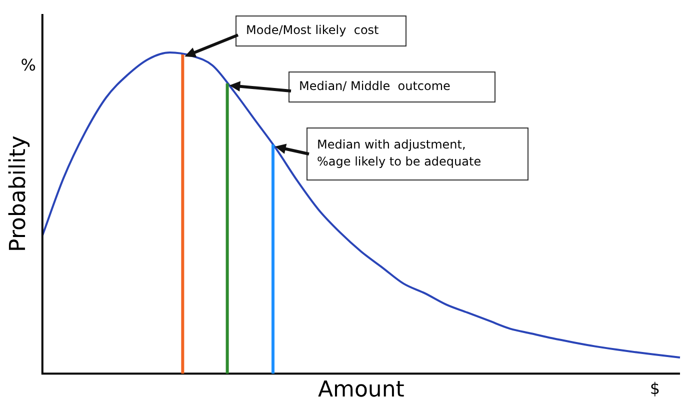 This screenshot has height=408, width=694. Describe the element at coordinates (399, 153) in the screenshot. I see `annotation: Median with adjustment, %age likely to be adequate` at that location.